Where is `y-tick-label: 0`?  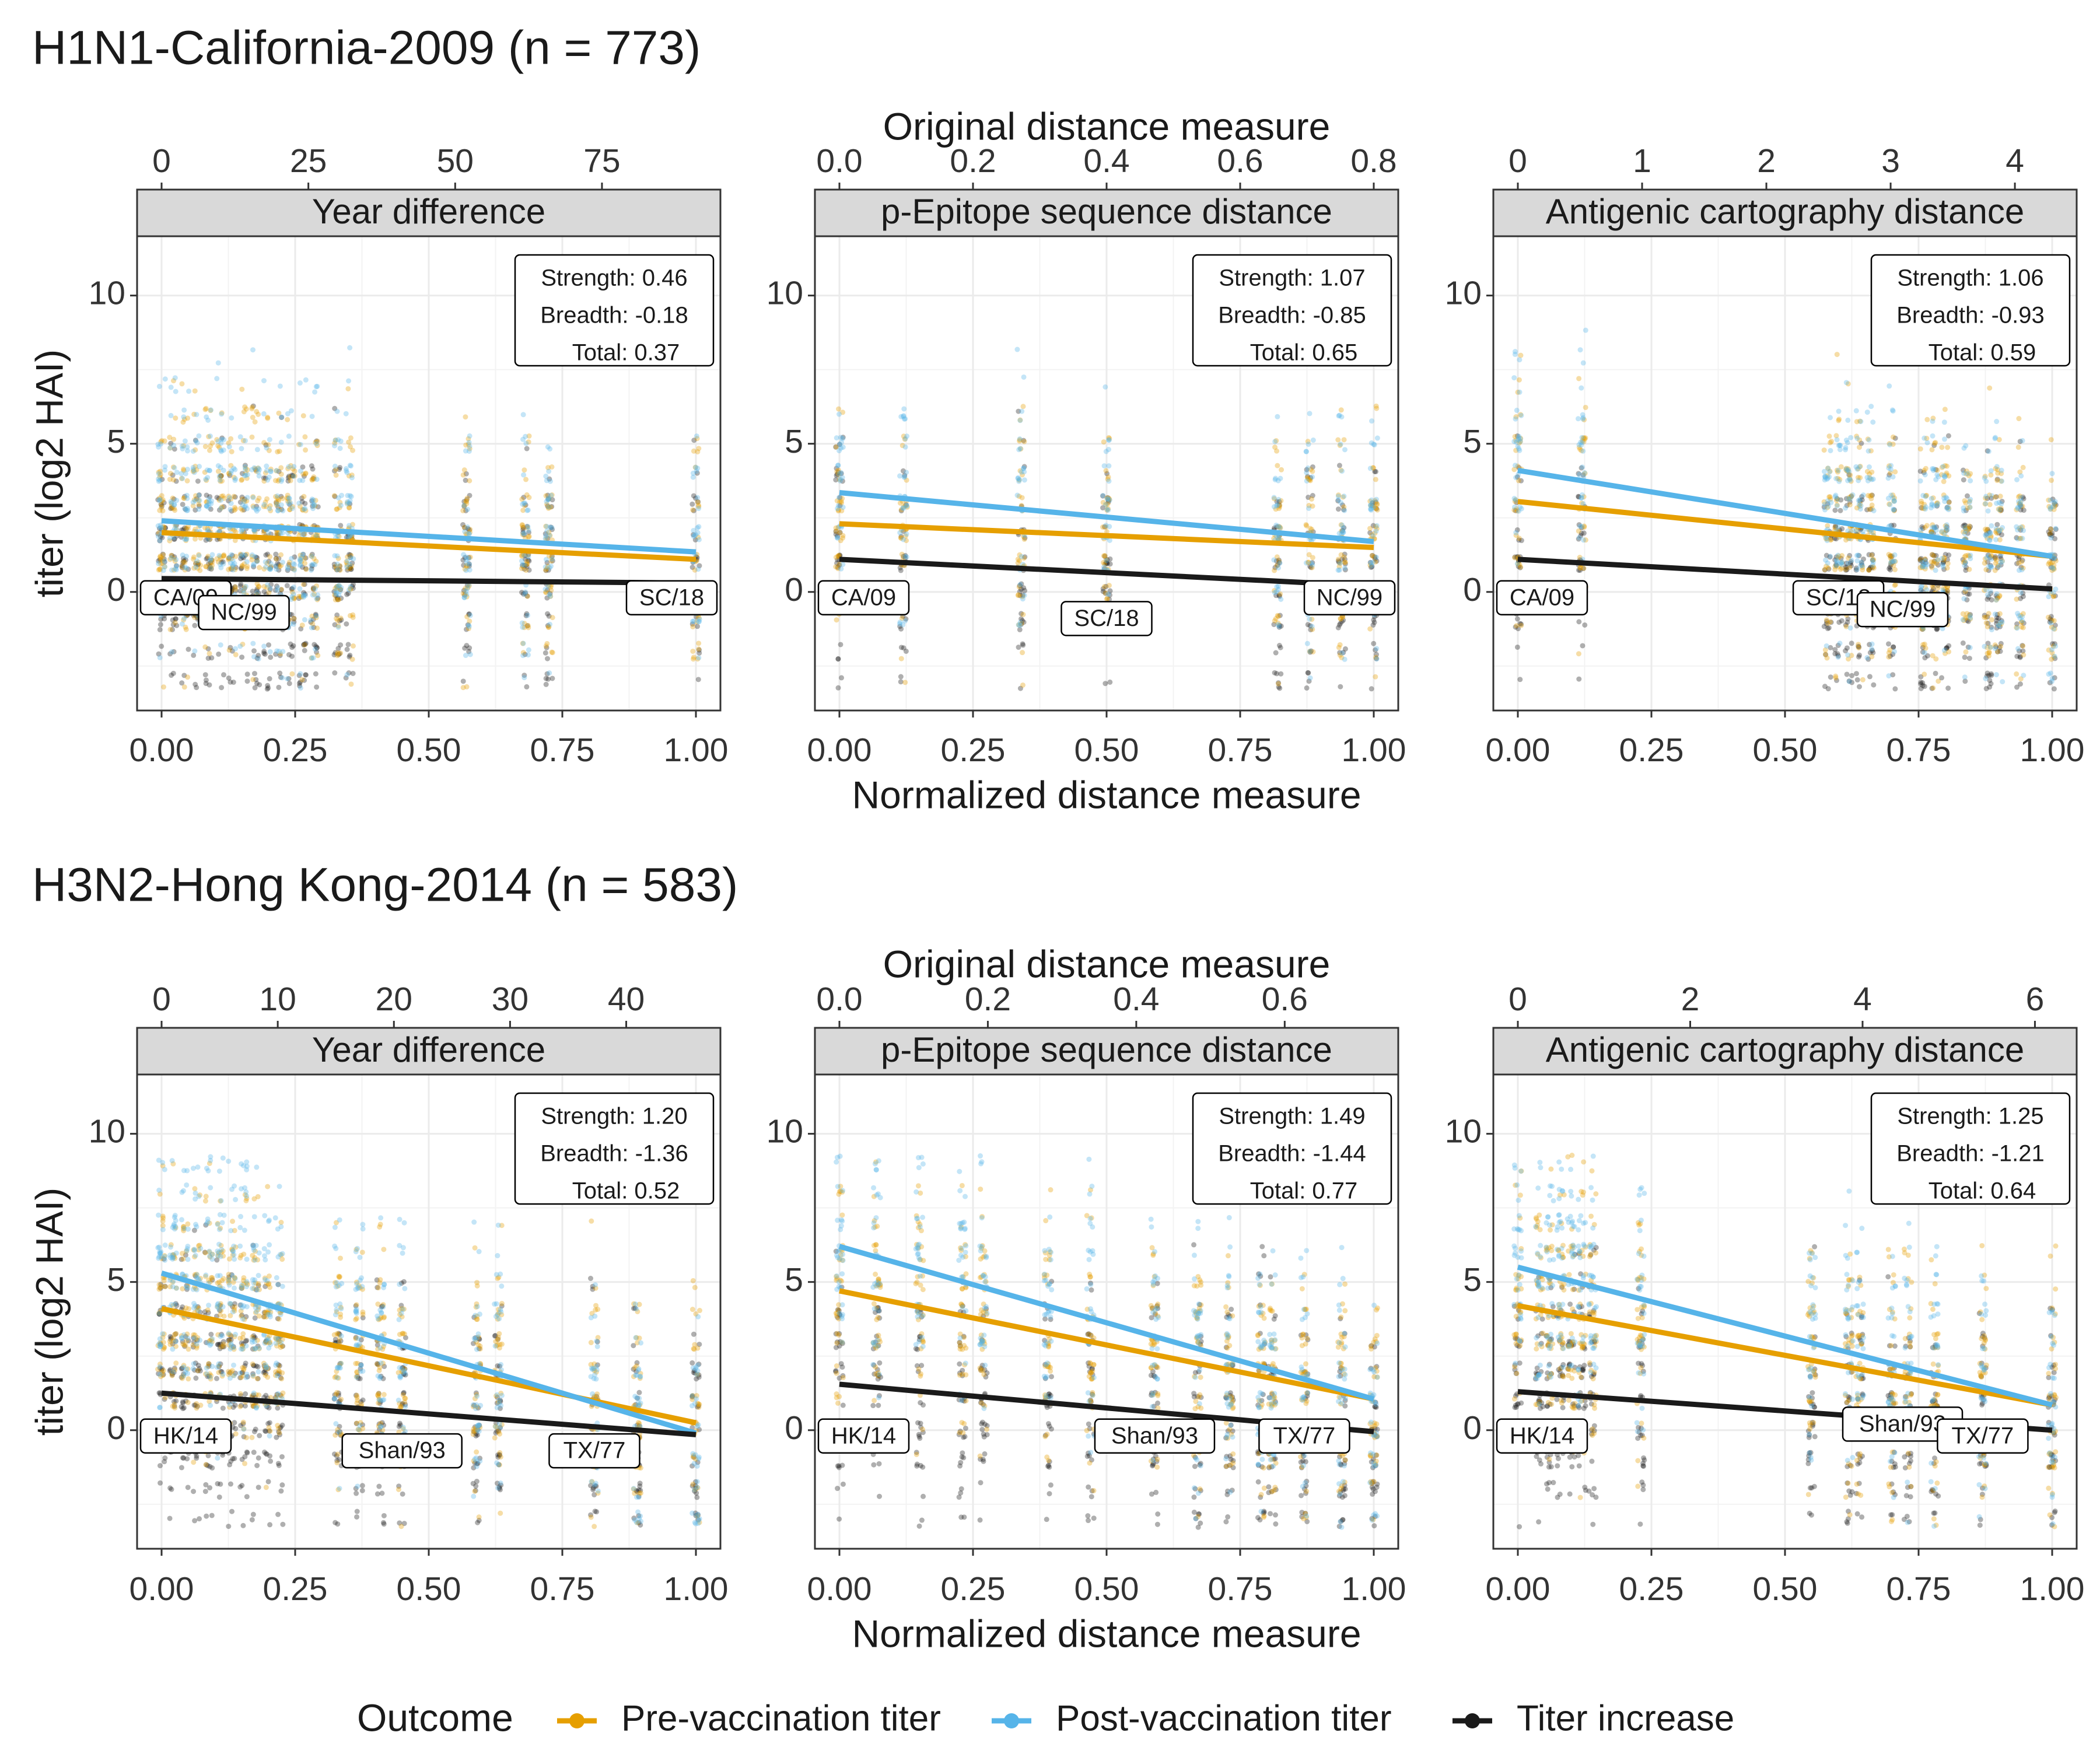 y-tick-label: 0 is located at coordinates (794, 589).